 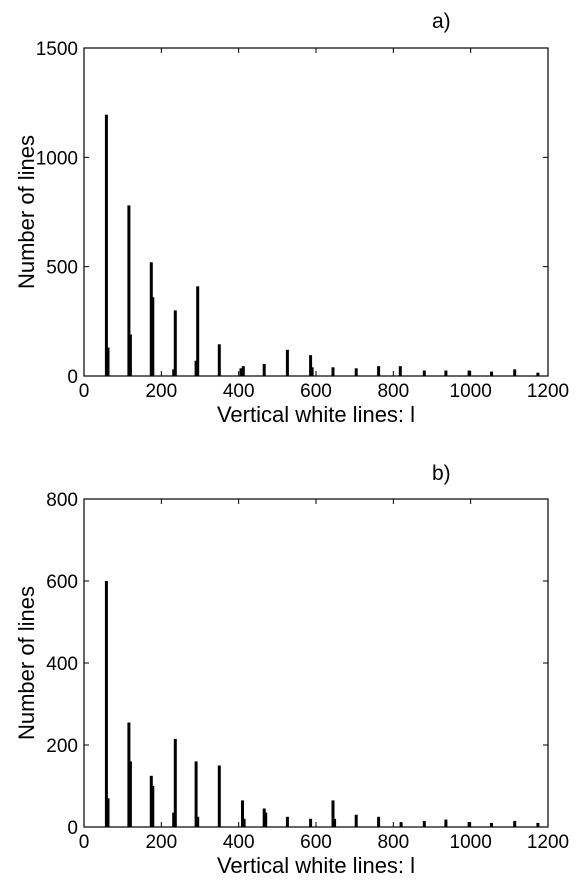 What do you see at coordinates (57, 49) in the screenshot?
I see `y-tick-label: 1500` at bounding box center [57, 49].